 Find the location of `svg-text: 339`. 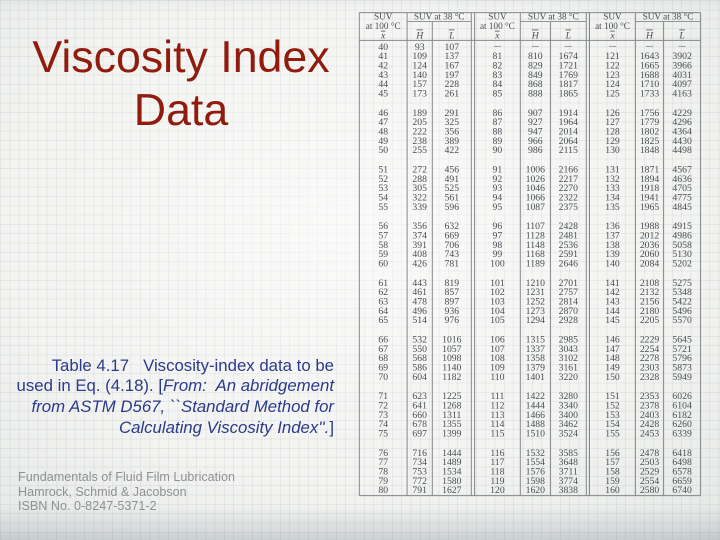

svg-text: 339 is located at coordinates (419, 207).